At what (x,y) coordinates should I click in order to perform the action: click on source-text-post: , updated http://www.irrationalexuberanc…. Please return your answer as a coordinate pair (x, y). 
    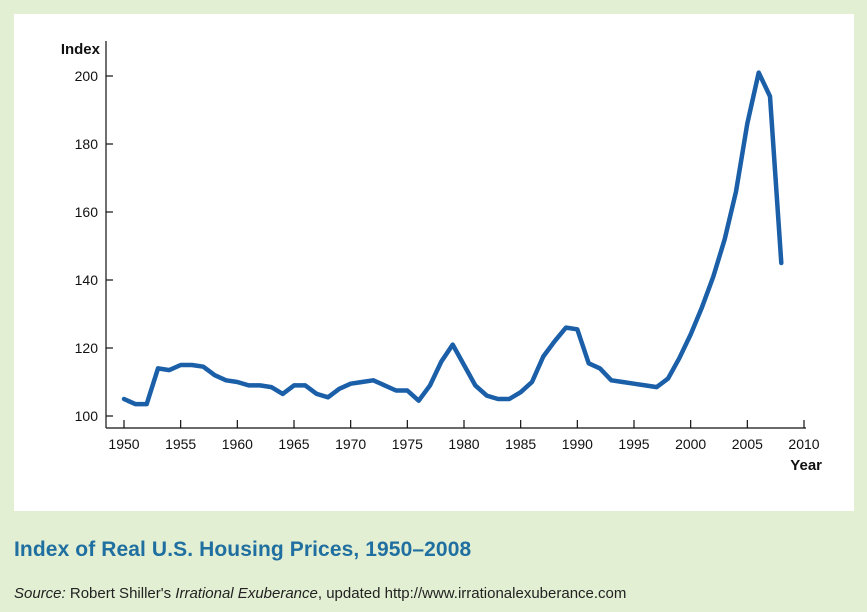
    Looking at the image, I should click on (472, 593).